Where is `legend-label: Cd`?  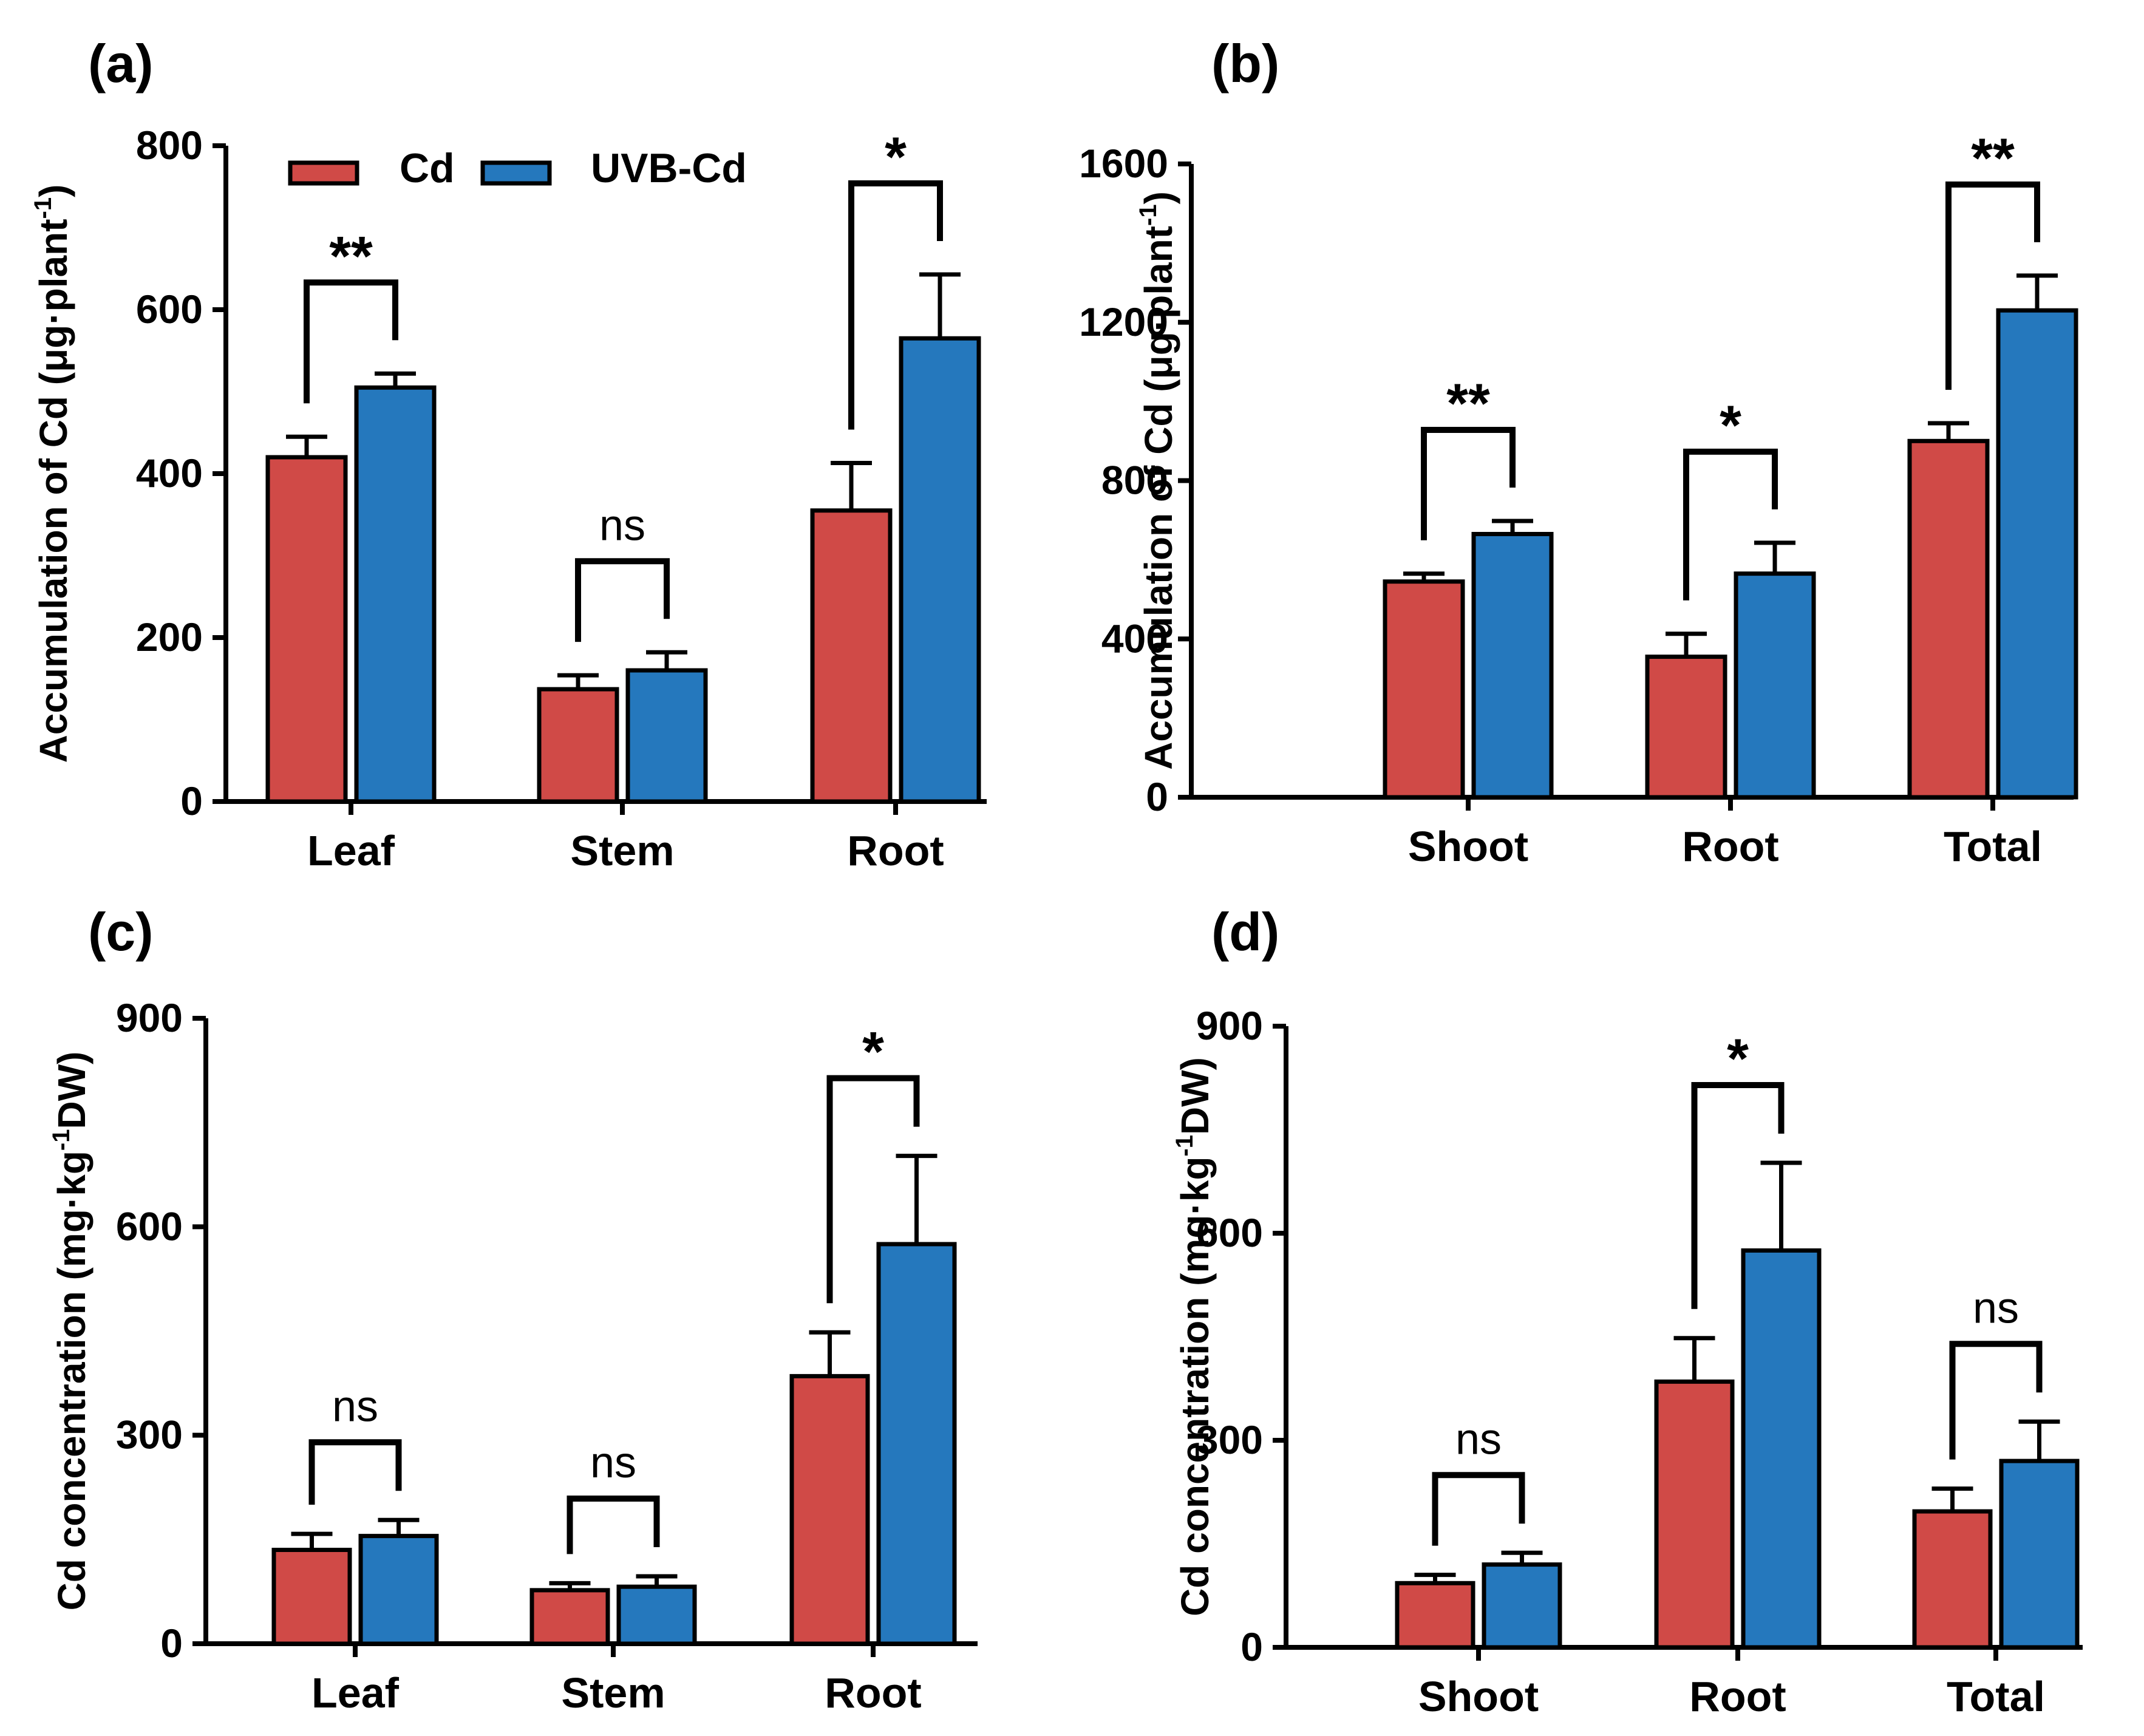
legend-label: Cd is located at coordinates (427, 168).